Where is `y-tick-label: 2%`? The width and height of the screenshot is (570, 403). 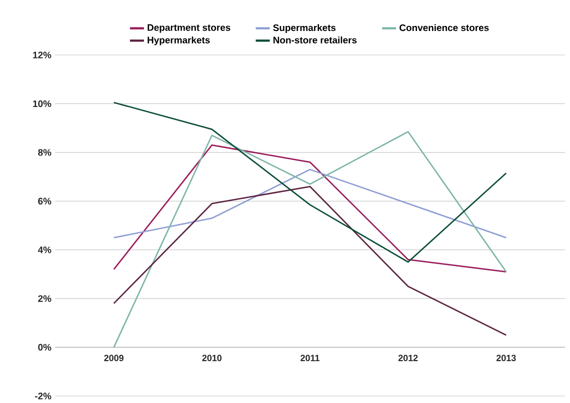
y-tick-label: 2% is located at coordinates (45, 298).